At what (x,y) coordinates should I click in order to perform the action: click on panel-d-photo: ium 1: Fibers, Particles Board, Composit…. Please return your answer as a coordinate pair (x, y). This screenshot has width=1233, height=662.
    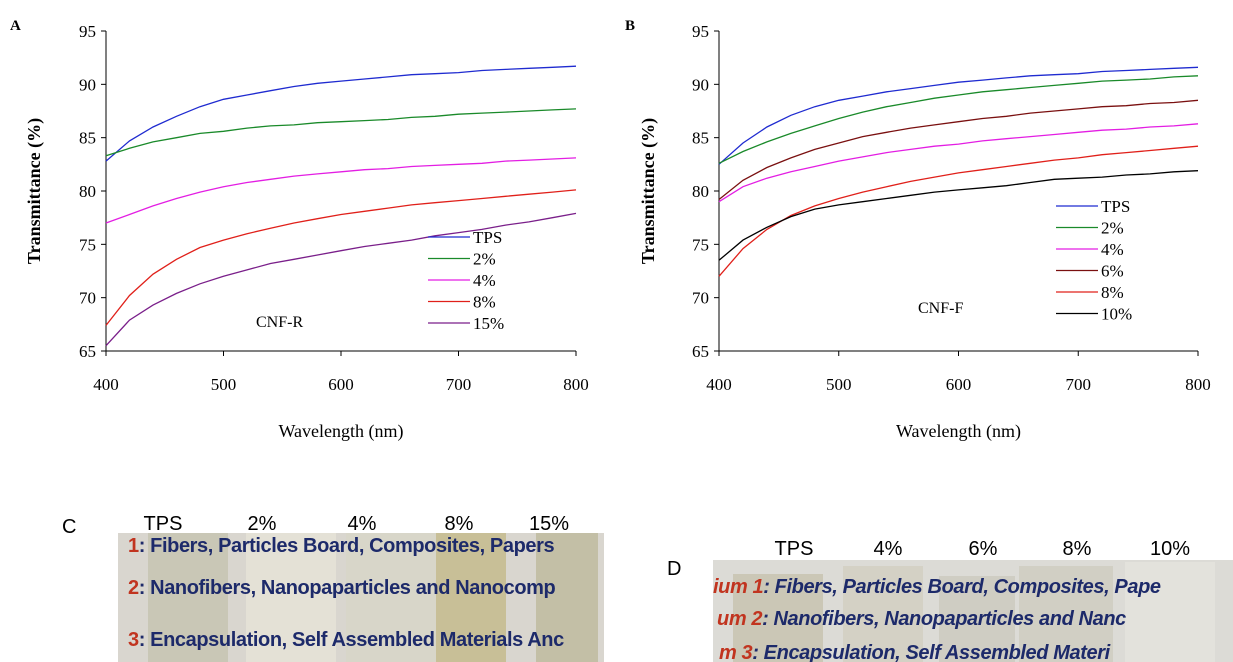
    Looking at the image, I should click on (973, 611).